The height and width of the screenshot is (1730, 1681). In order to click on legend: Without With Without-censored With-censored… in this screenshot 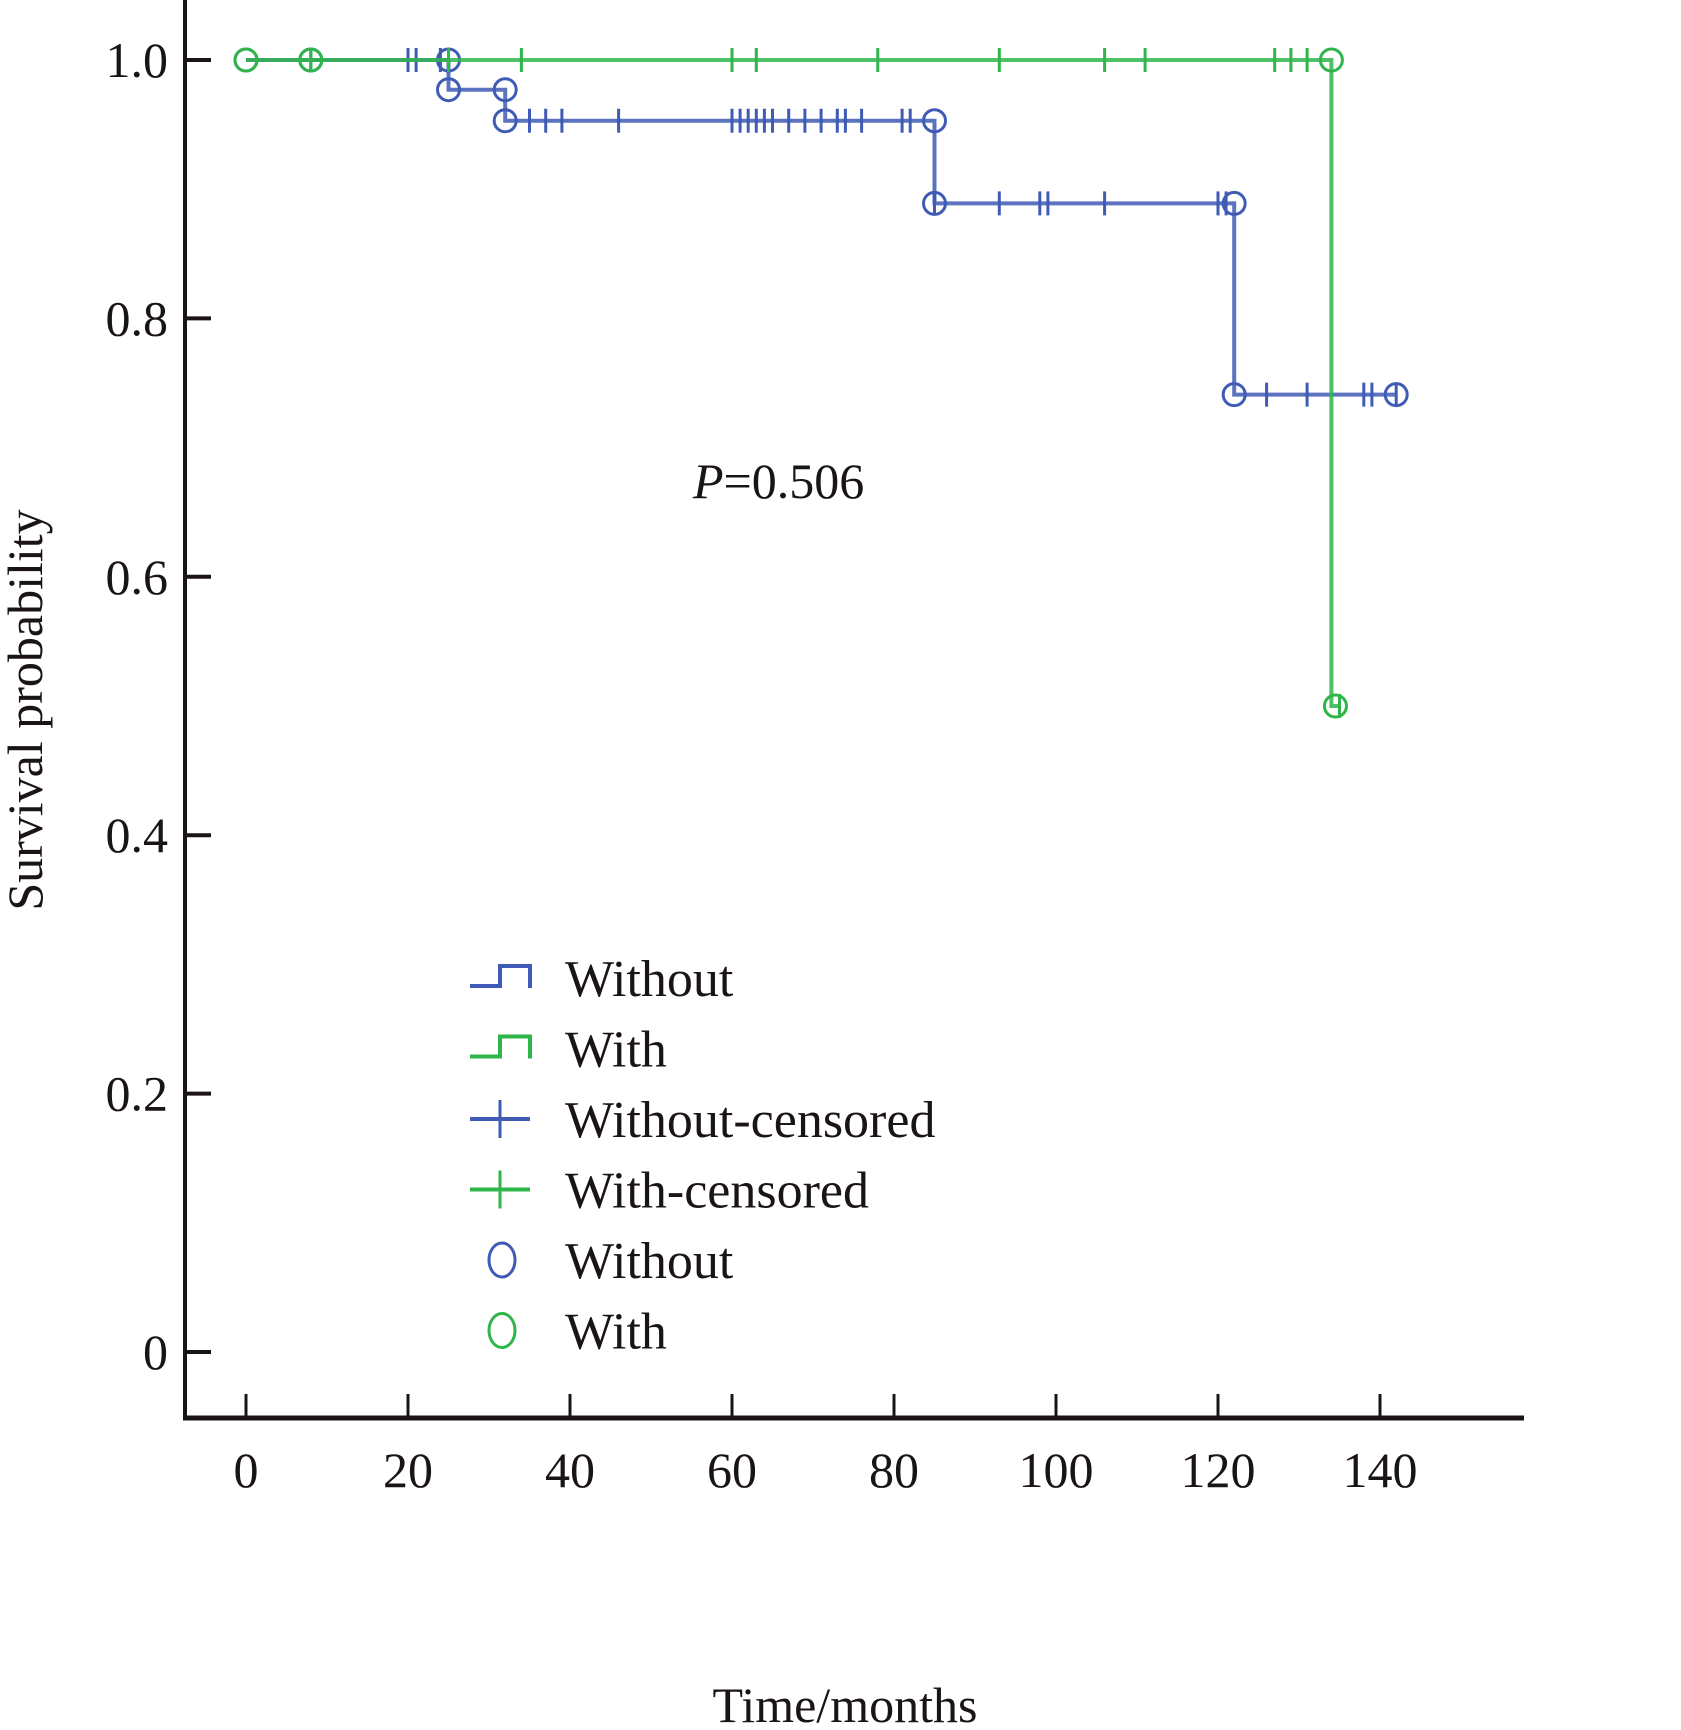, I will do `click(702, 1156)`.